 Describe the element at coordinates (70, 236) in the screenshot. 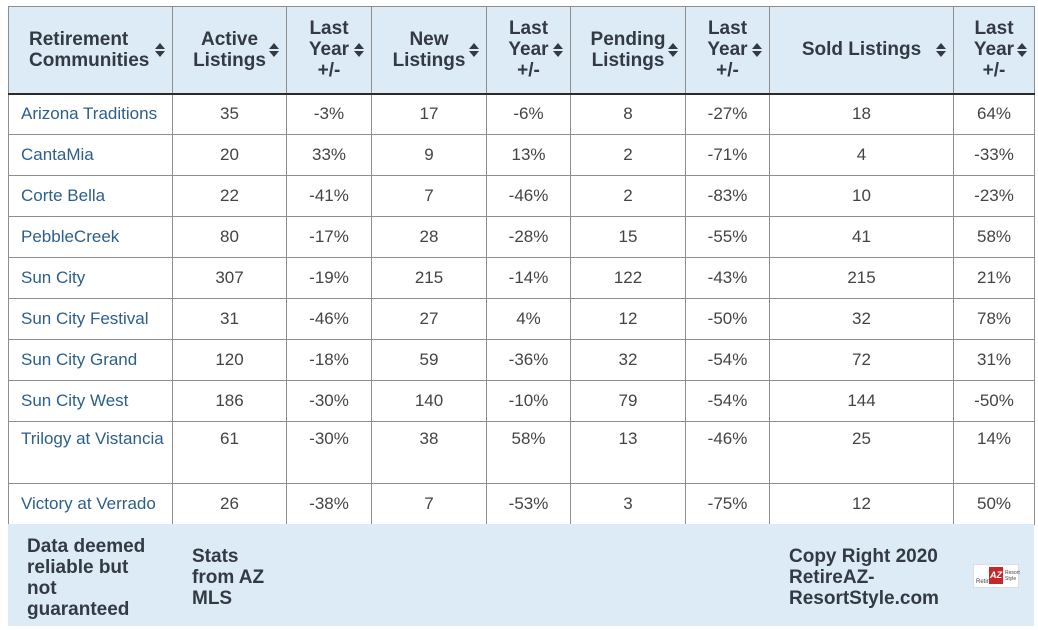

I see `community-link: PebbleCreek` at that location.